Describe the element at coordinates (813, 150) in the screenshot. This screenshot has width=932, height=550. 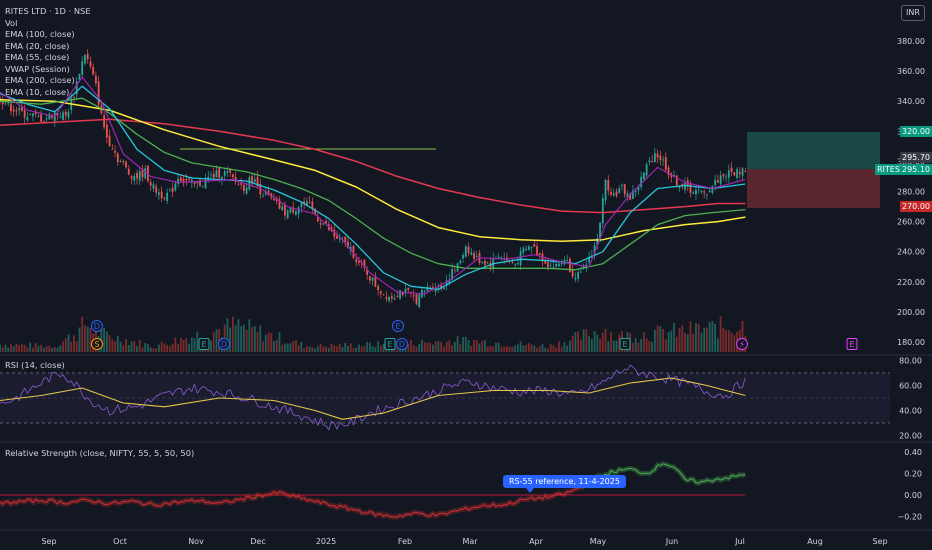
I see `position-target-zone` at that location.